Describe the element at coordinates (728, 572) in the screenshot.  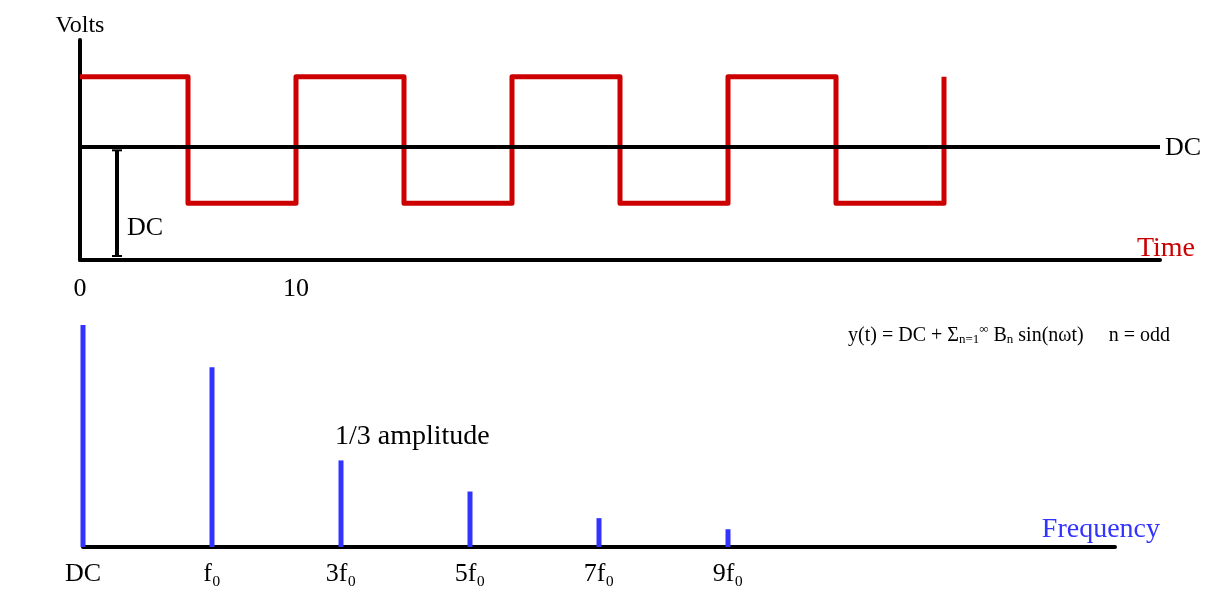
I see `x-tick-label: 9f₀` at that location.